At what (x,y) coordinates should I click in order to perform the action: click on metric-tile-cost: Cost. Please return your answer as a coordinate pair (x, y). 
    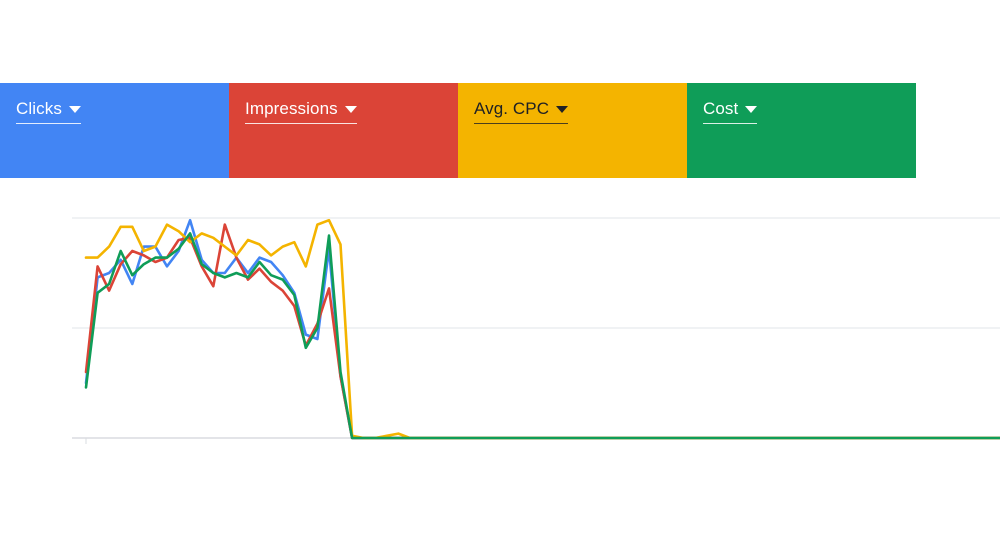
    Looking at the image, I should click on (801, 130).